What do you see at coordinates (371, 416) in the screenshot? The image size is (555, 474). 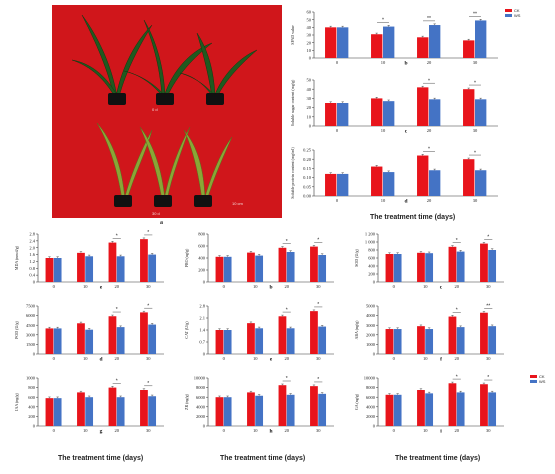 I see `y-tick-label: 2000` at bounding box center [371, 416].